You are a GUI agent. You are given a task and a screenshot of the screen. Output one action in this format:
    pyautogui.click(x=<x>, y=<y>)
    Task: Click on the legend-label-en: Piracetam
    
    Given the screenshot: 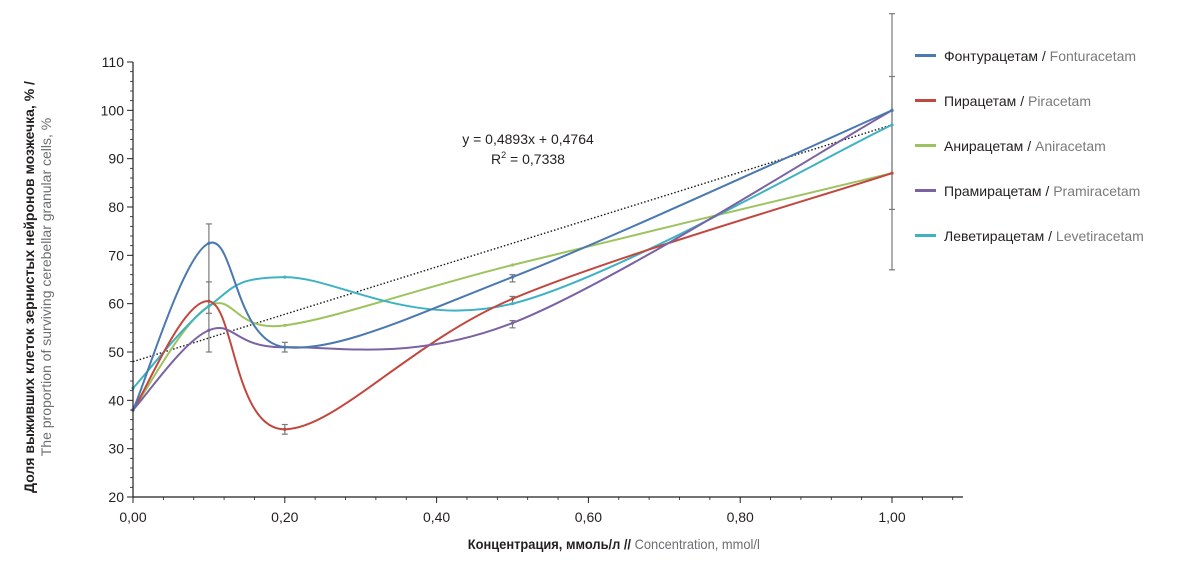 What is the action you would take?
    pyautogui.click(x=1059, y=100)
    